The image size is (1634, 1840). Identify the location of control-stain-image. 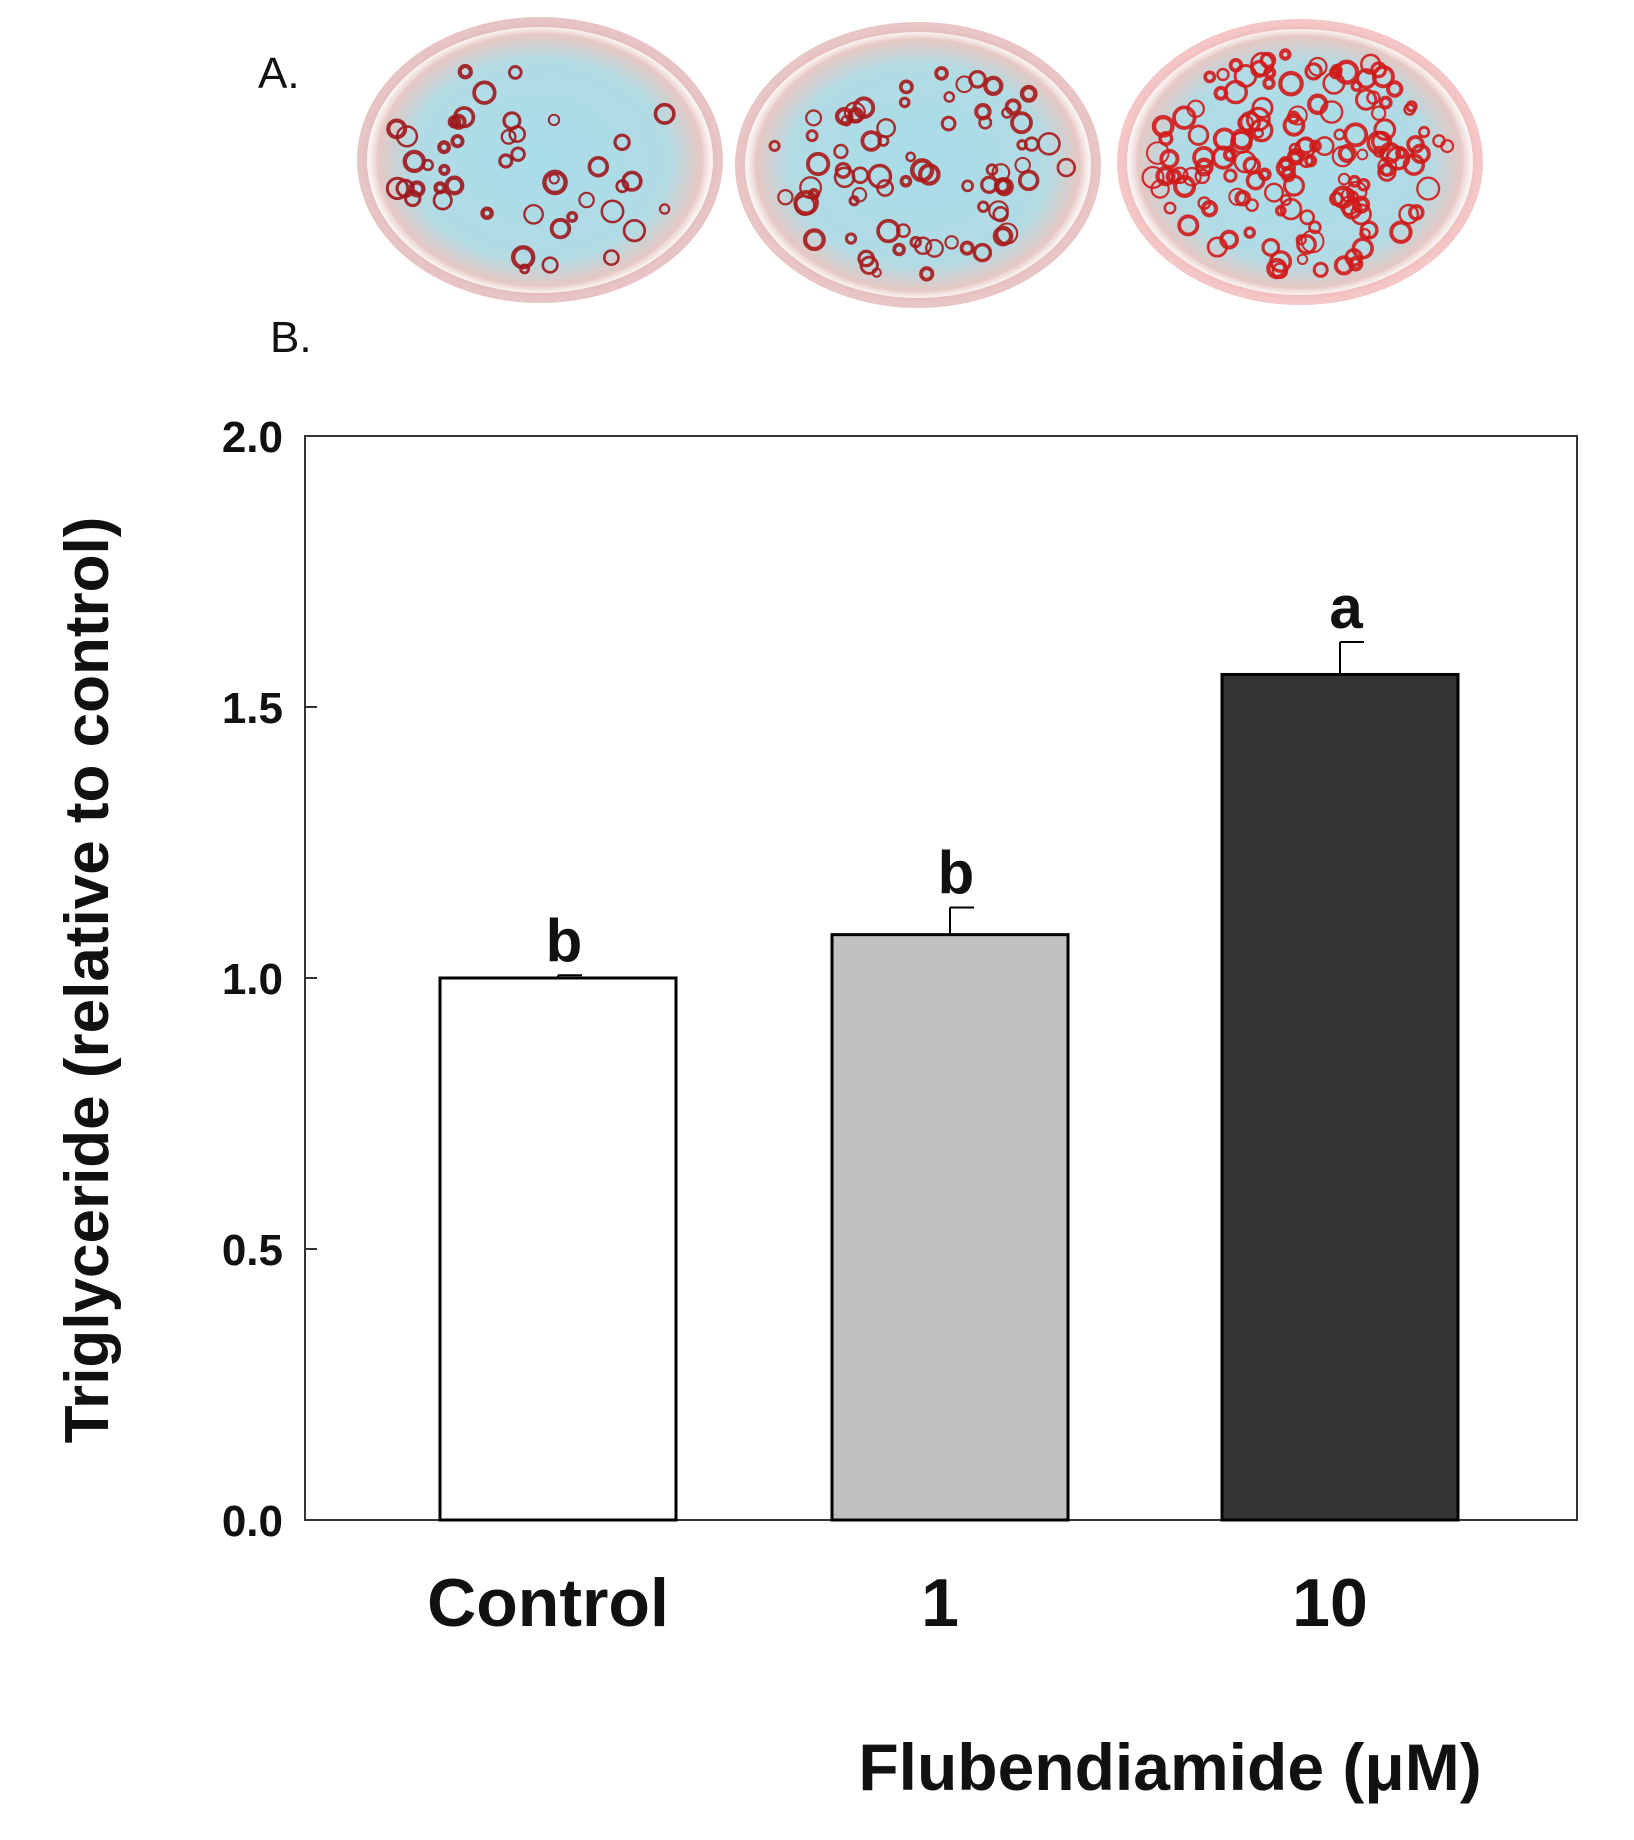
(540, 160).